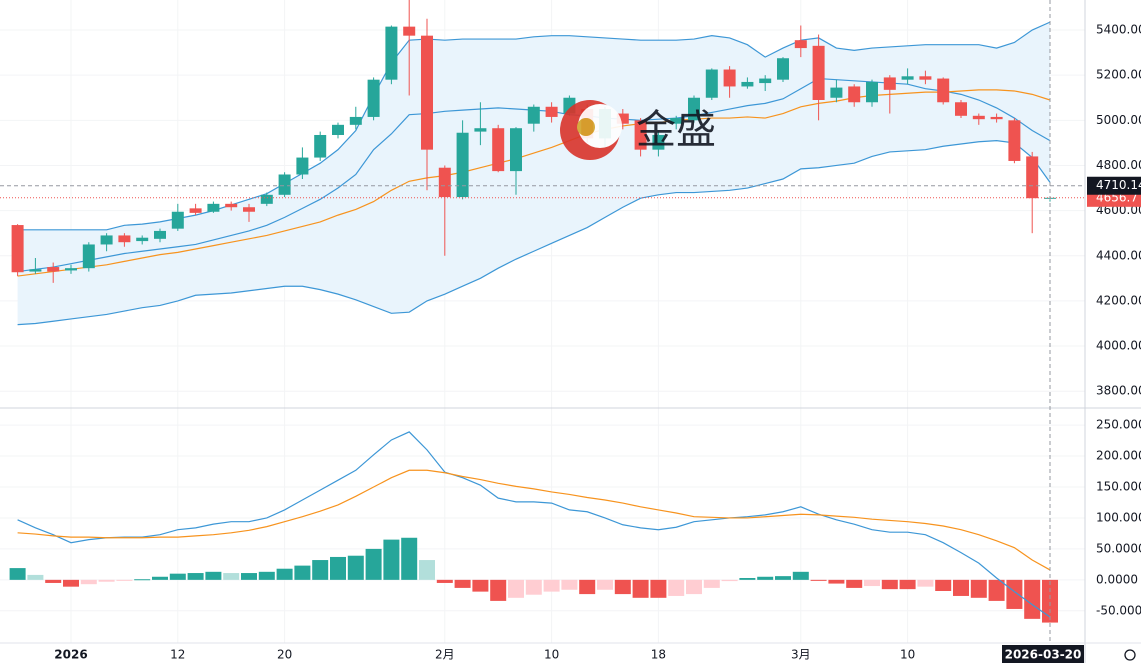 This screenshot has height=663, width=1141. What do you see at coordinates (177, 655) in the screenshot?
I see `x-tick-label: 12` at bounding box center [177, 655].